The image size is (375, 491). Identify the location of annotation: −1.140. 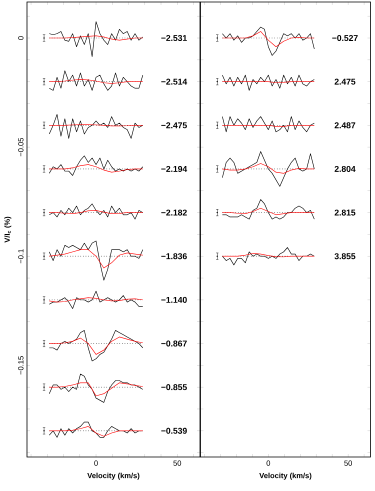
(174, 299).